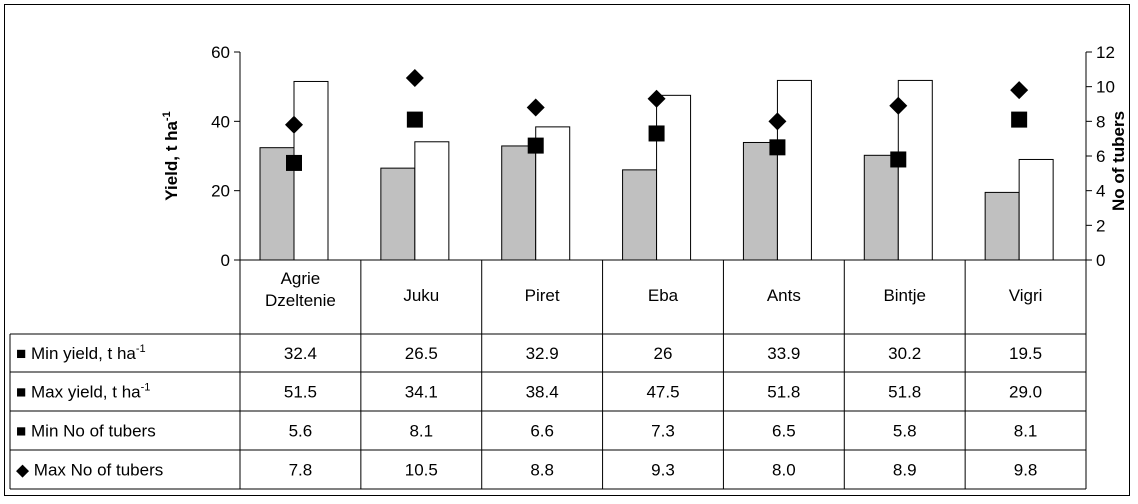 This screenshot has width=1138, height=504. Describe the element at coordinates (98, 470) in the screenshot. I see `row-label-text: Max No of tubers` at that location.